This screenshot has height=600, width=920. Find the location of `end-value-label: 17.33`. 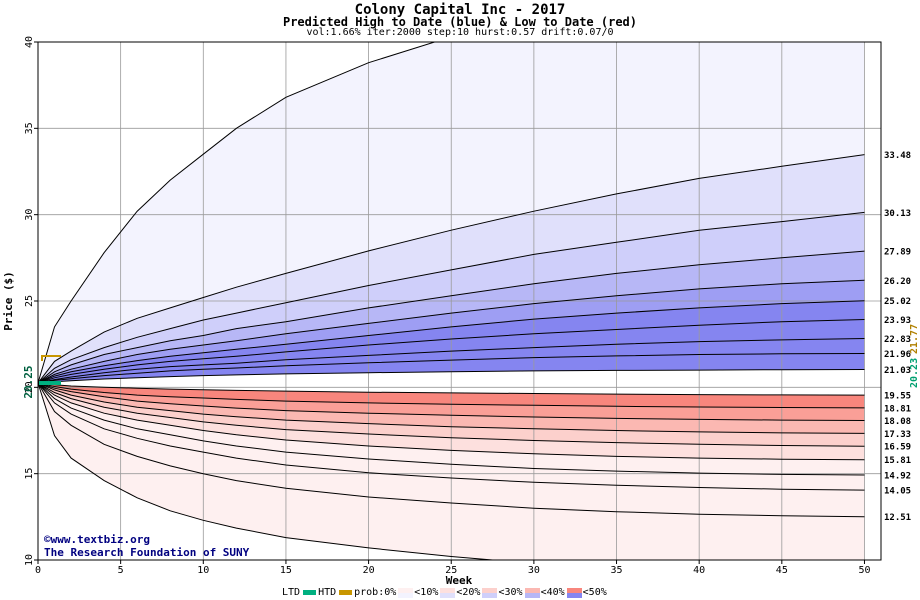

end-value-label: 17.33 is located at coordinates (897, 435).